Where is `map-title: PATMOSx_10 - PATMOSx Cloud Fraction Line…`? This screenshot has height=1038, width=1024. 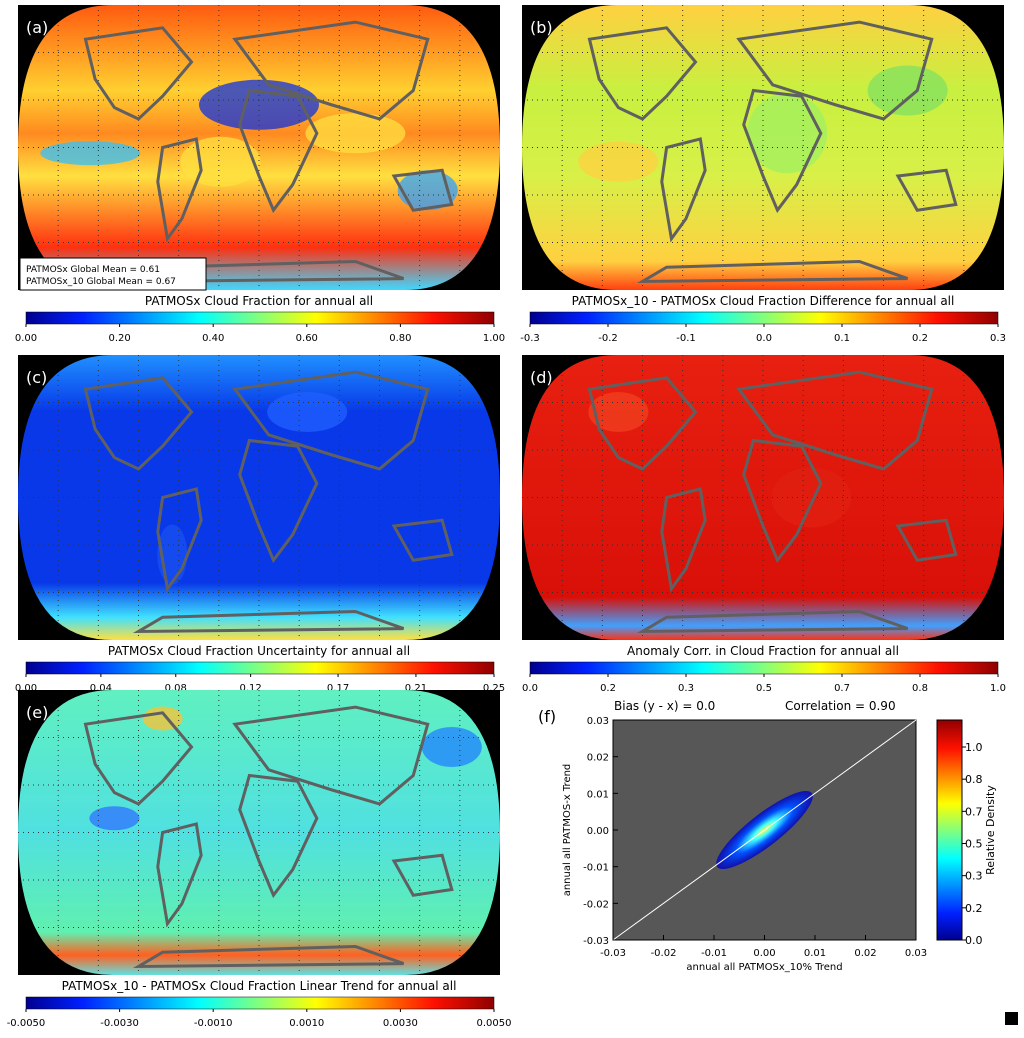
map-title: PATMOSx_10 - PATMOSx Cloud Fraction Line… is located at coordinates (259, 986).